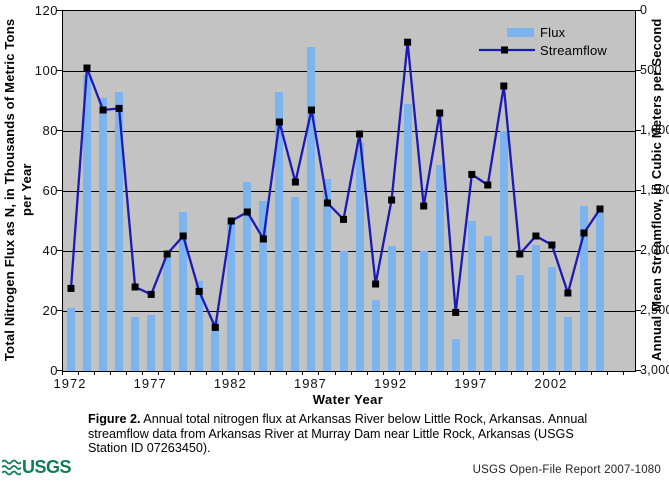  Describe the element at coordinates (574, 50) in the screenshot. I see `legend-label-streamflow: Streamflow` at that location.